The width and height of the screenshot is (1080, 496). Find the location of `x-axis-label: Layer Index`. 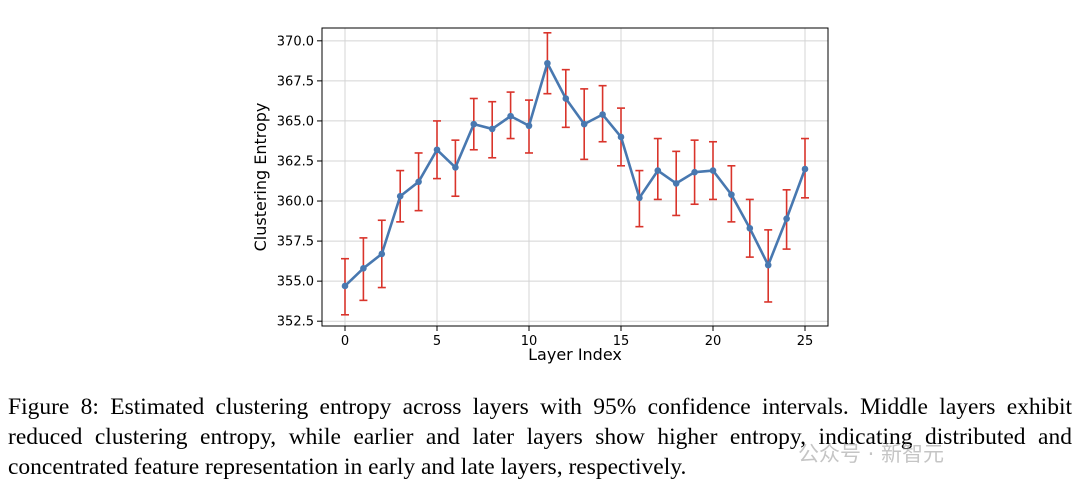

x-axis-label: Layer Index is located at coordinates (575, 354).